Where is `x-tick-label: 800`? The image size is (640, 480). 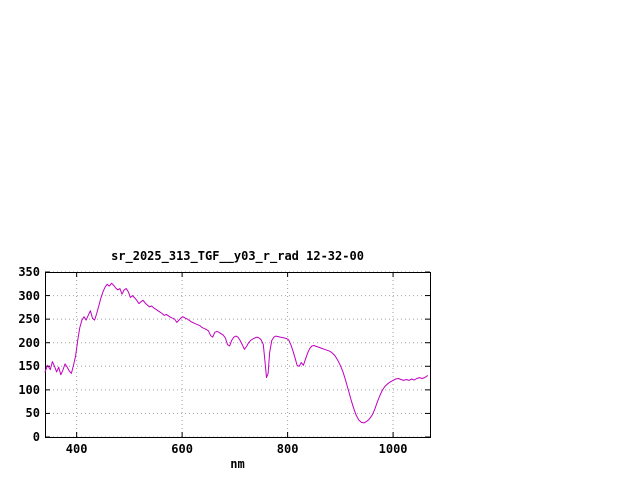
x-tick-label: 800 is located at coordinates (287, 449).